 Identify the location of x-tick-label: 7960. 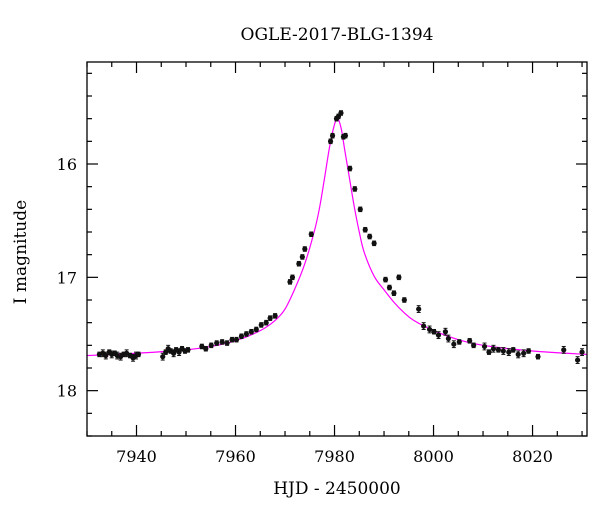
(235, 456).